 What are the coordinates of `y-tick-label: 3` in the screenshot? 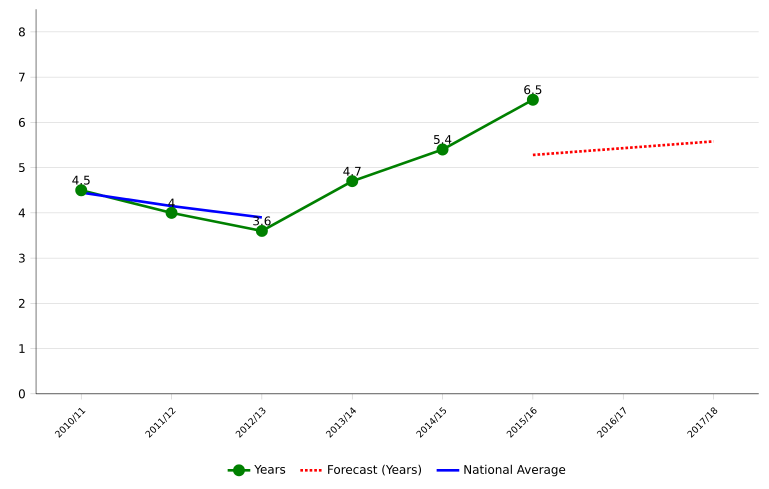 It's located at (22, 257).